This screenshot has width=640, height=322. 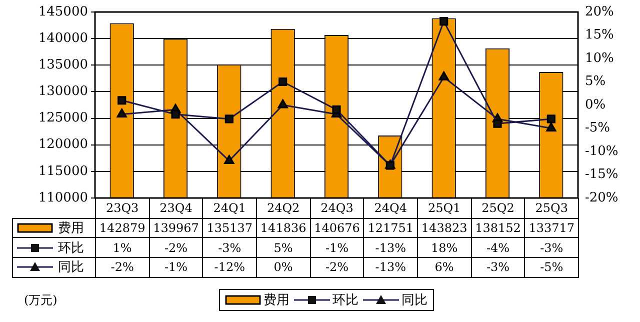 I want to click on y2-tick-label: 5%, so click(x=595, y=82).